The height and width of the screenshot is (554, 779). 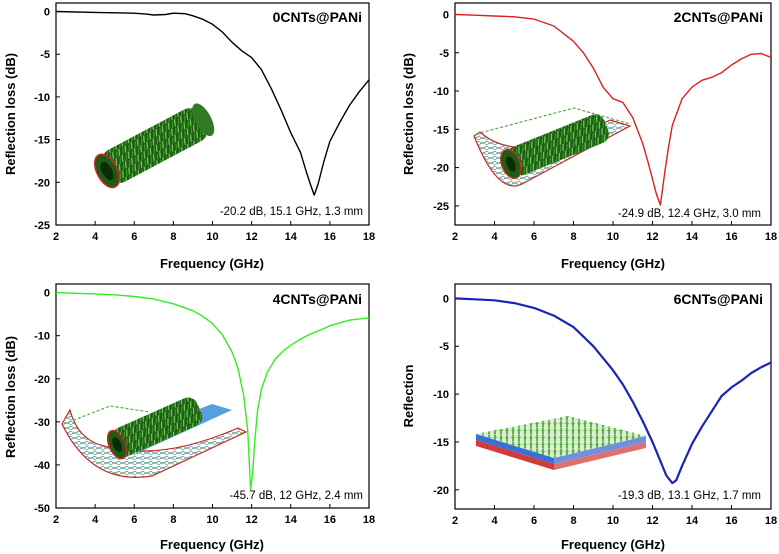 I want to click on illustration-cnt-tube, so click(x=154, y=146).